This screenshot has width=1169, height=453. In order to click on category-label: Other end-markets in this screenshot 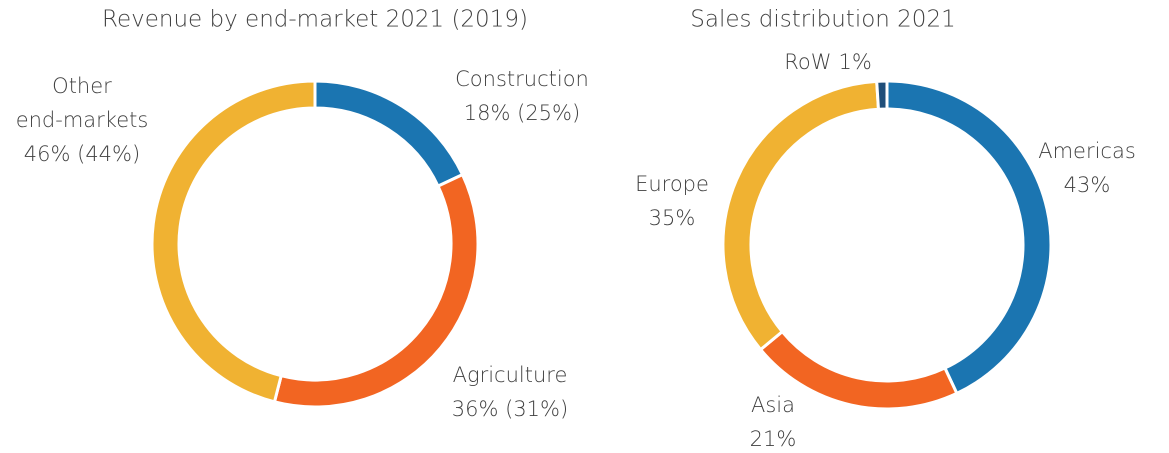, I will do `click(82, 103)`.